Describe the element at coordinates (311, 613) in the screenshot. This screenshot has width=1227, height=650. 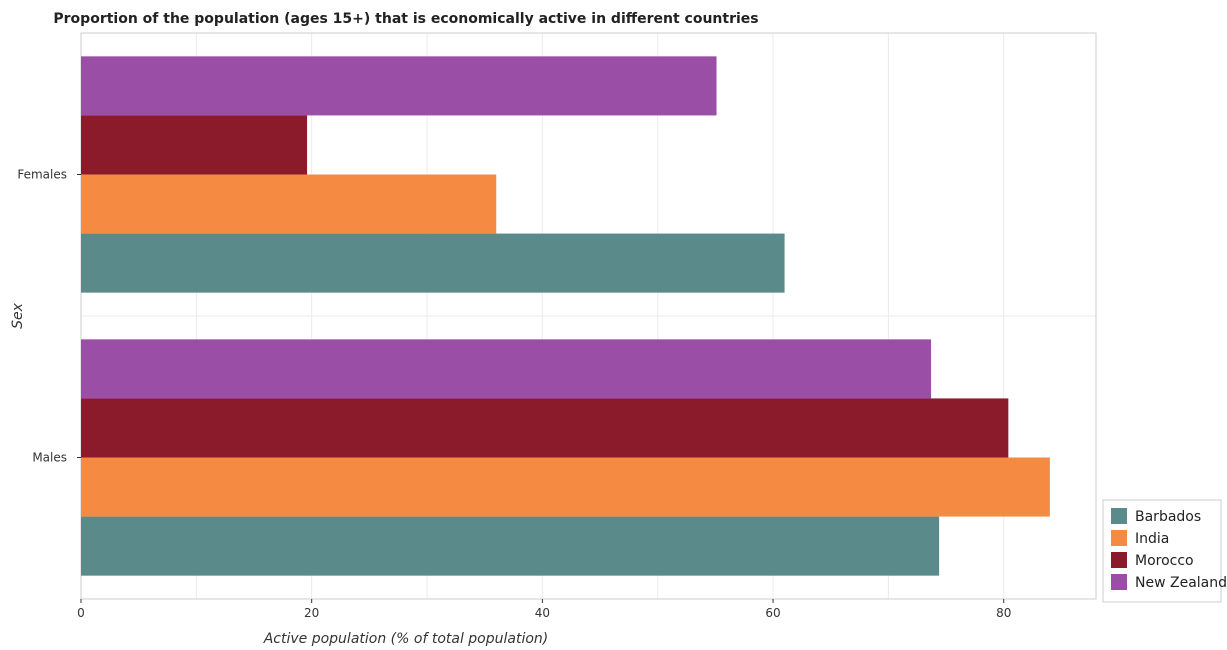
I see `x-tick-label: 20` at that location.